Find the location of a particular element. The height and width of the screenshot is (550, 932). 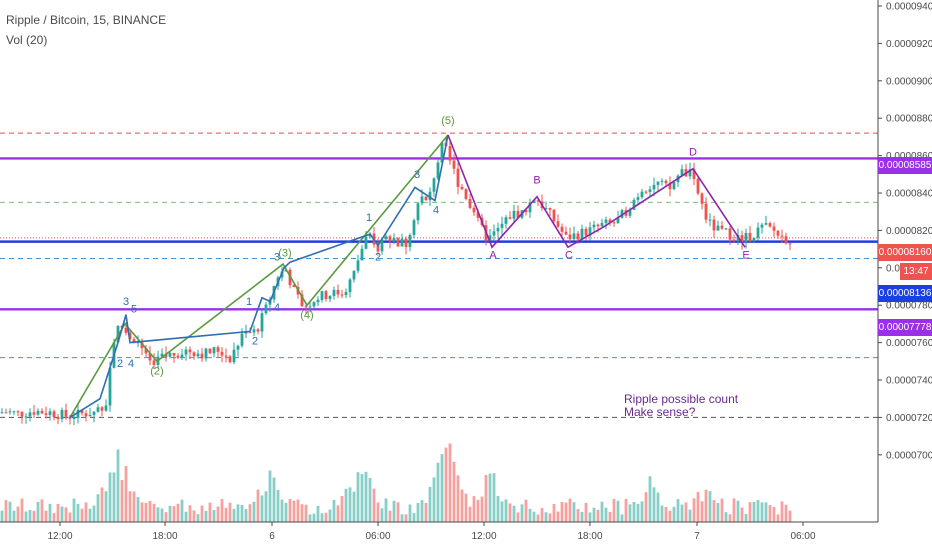

wave-label: 4 is located at coordinates (277, 308).